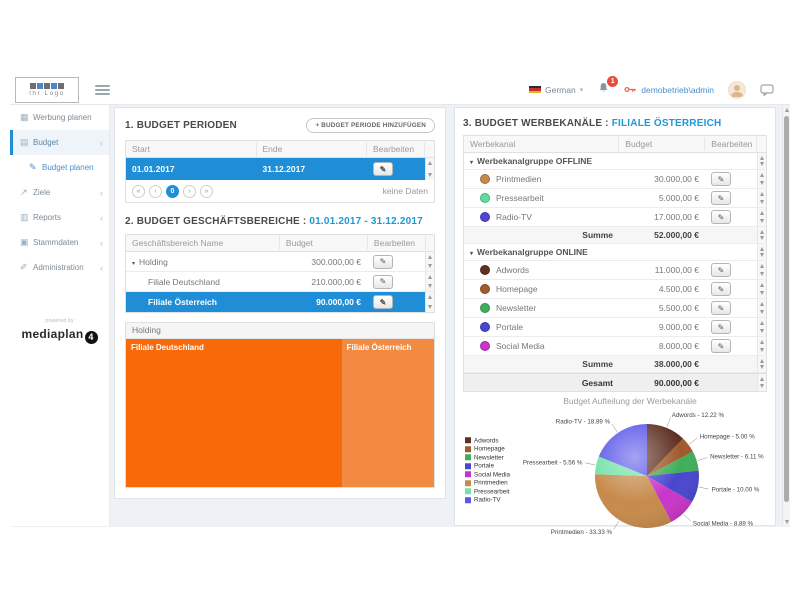 This screenshot has width=800, height=600. What do you see at coordinates (767, 89) in the screenshot?
I see `chat-icon` at bounding box center [767, 89].